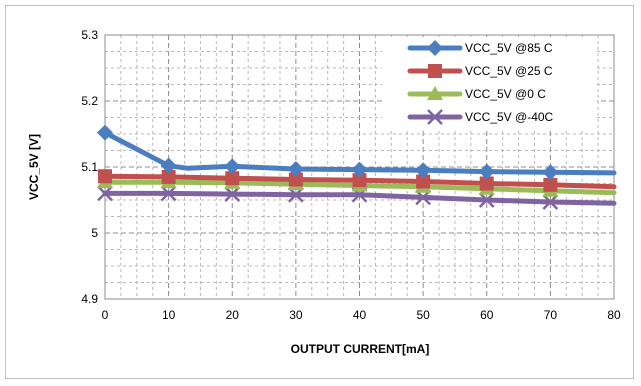 The height and width of the screenshot is (386, 641). I want to click on x-tick-label: 30, so click(296, 315).